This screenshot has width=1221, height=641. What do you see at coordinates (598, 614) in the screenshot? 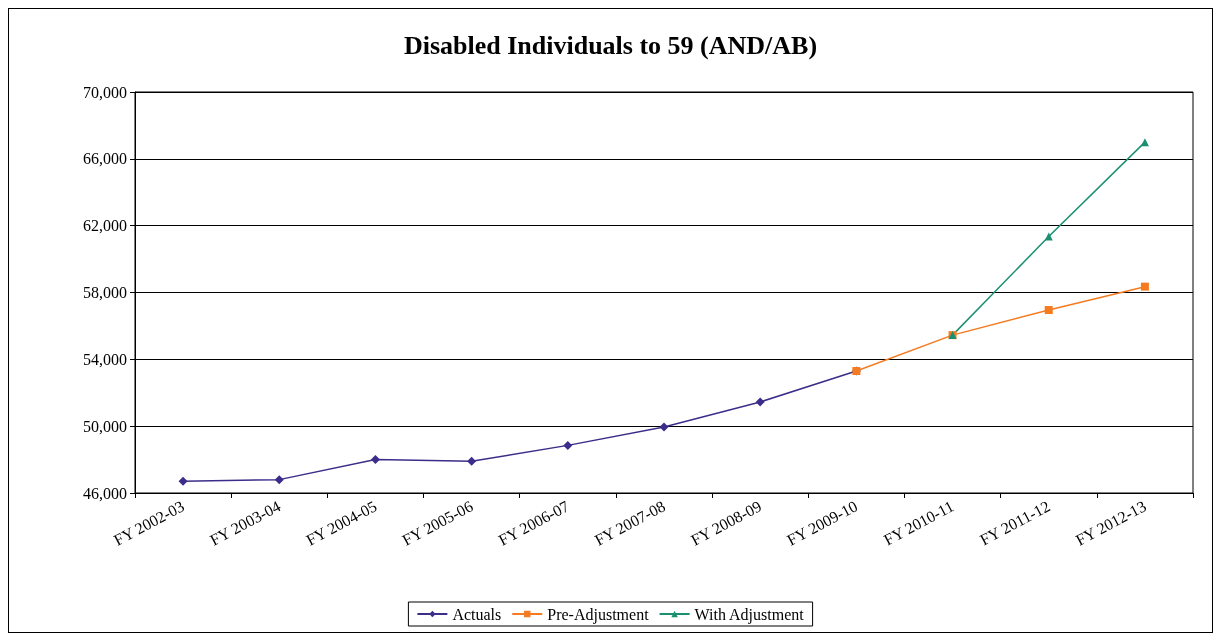
I see `legend-label: Pre-Adjustment` at bounding box center [598, 614].